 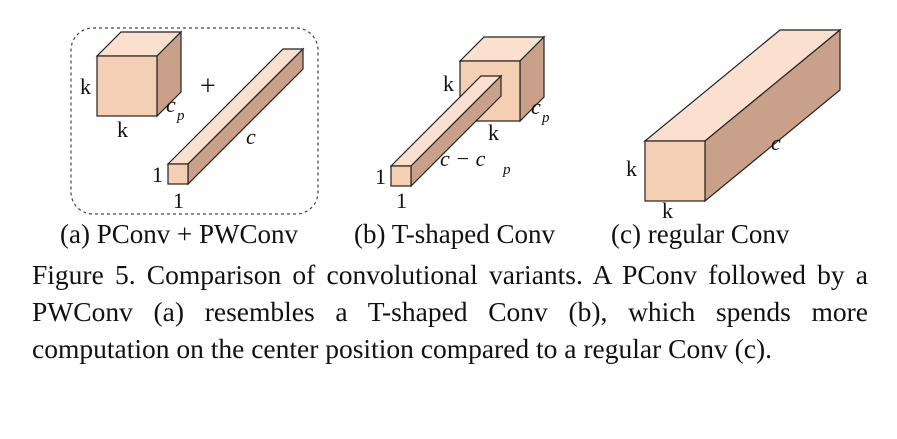 What do you see at coordinates (122, 129) in the screenshot?
I see `cube-width-label: k` at bounding box center [122, 129].